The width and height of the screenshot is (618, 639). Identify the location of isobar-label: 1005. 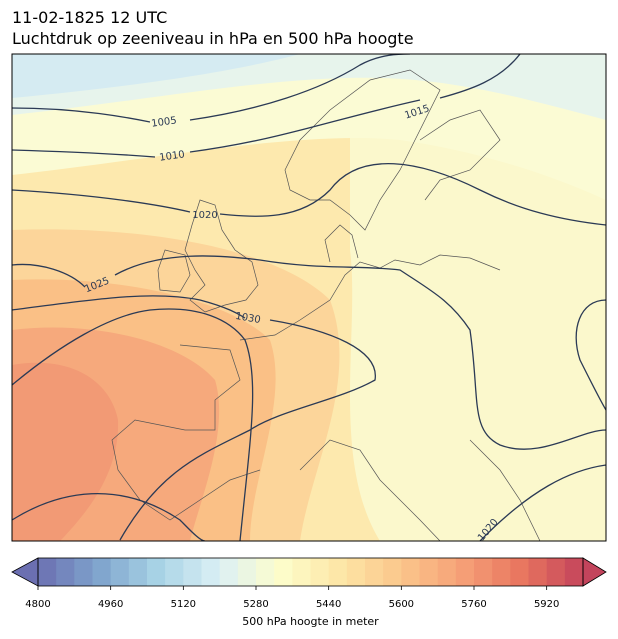
(164, 122).